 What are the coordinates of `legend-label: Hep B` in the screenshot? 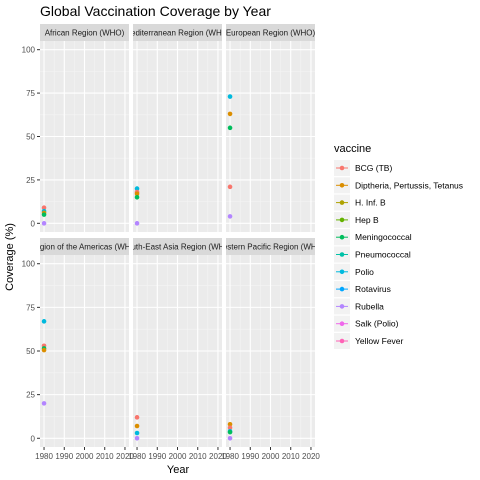 It's located at (367, 220).